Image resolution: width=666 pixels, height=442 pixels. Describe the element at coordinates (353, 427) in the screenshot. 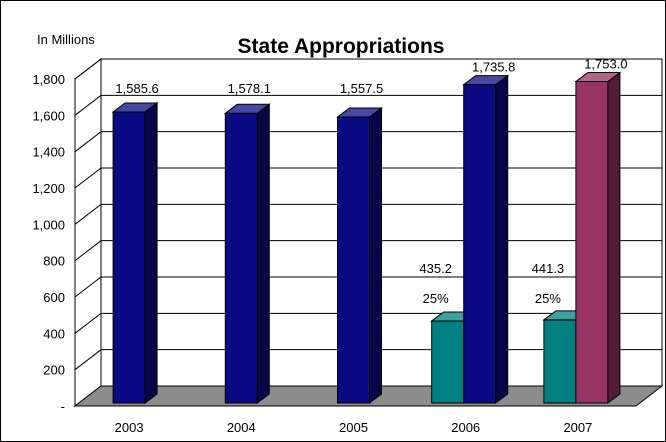

I see `x-tick-label: 2005` at that location.